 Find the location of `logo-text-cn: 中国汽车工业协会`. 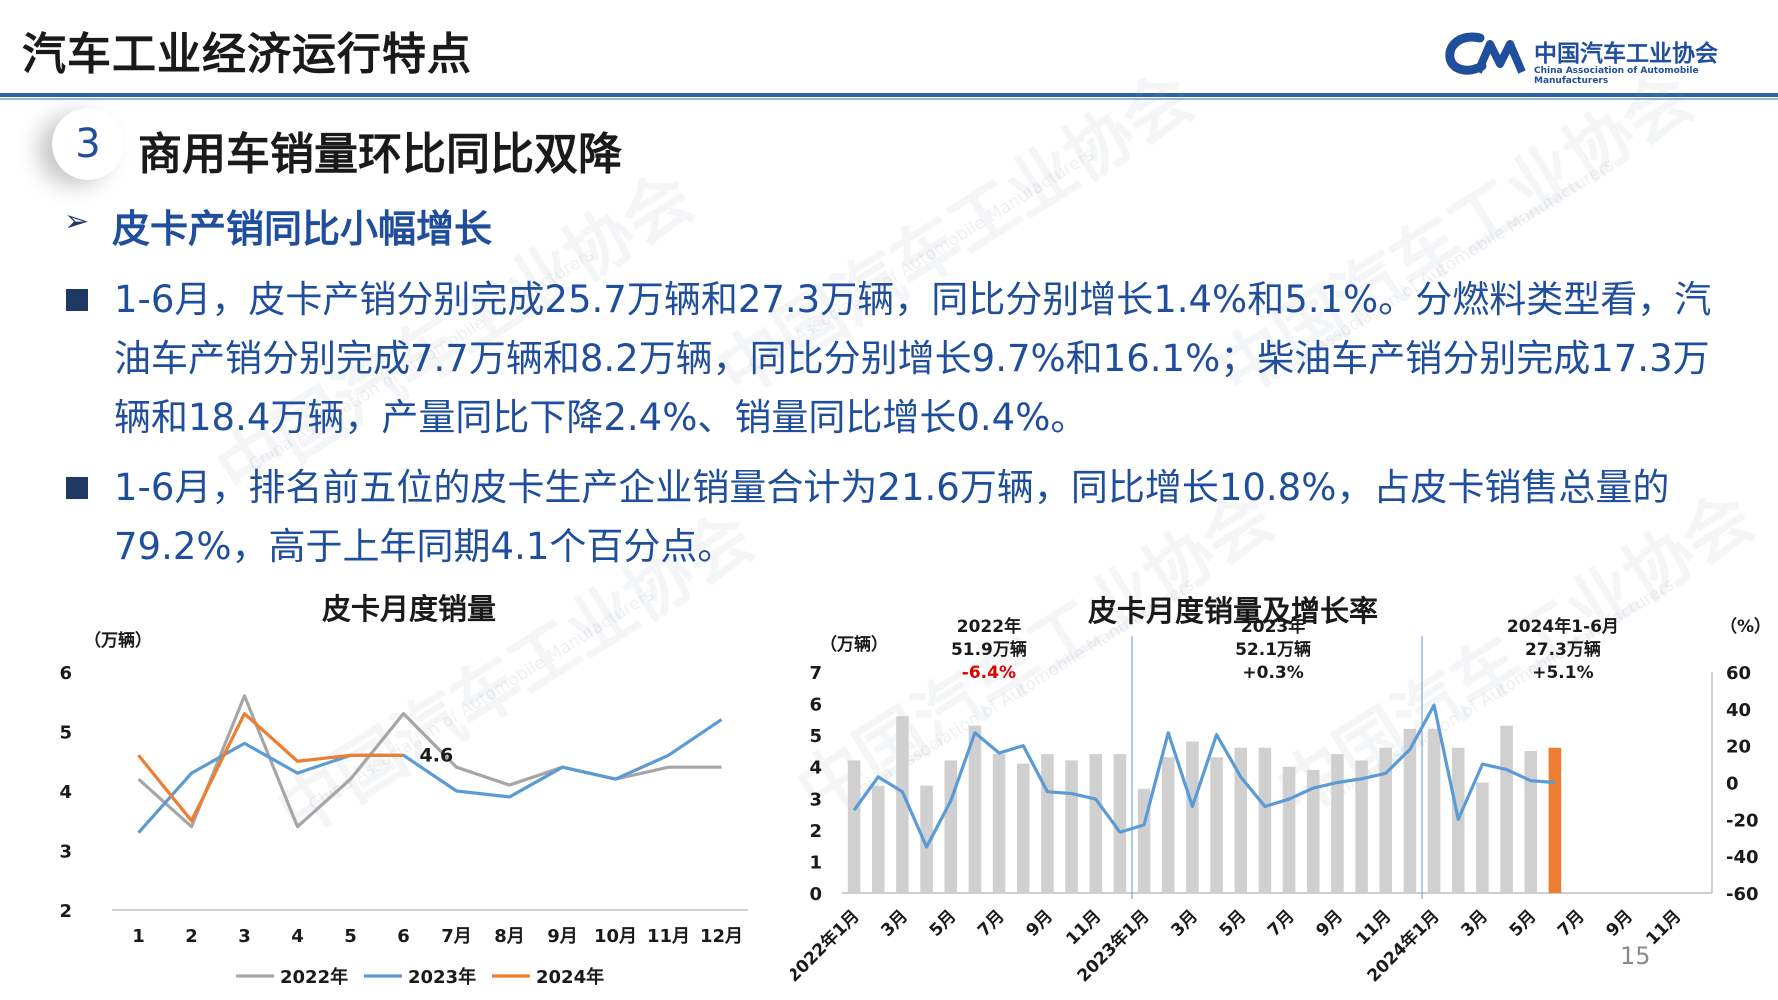

logo-text-cn: 中国汽车工业协会 is located at coordinates (1626, 54).